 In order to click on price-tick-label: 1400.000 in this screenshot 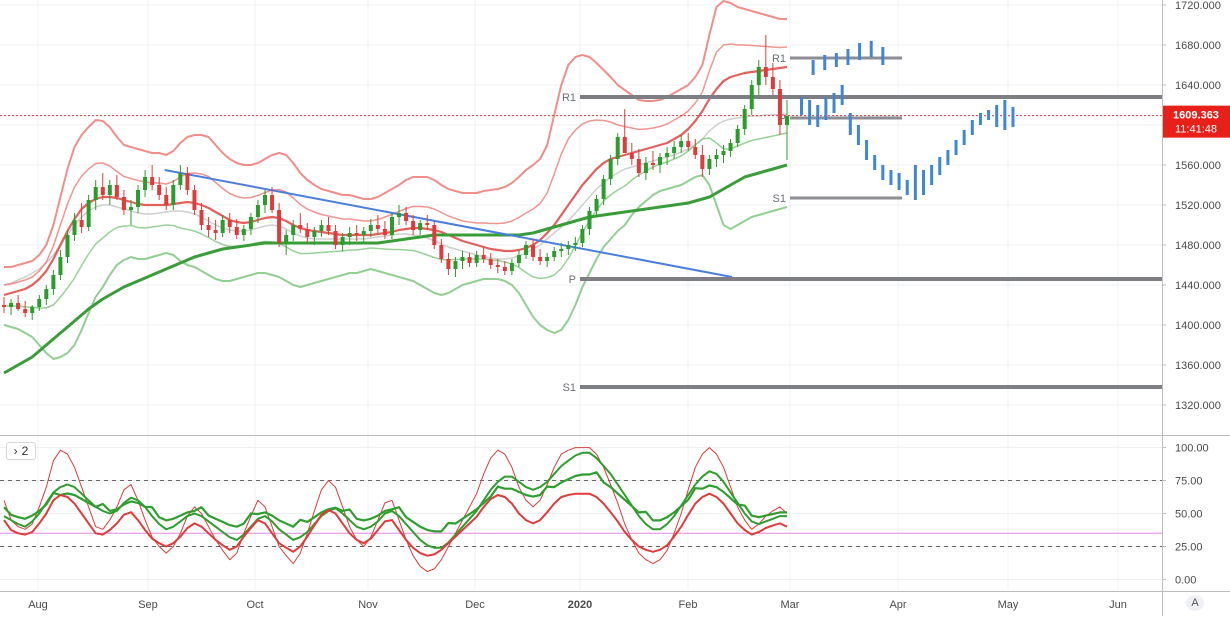, I will do `click(1198, 326)`.